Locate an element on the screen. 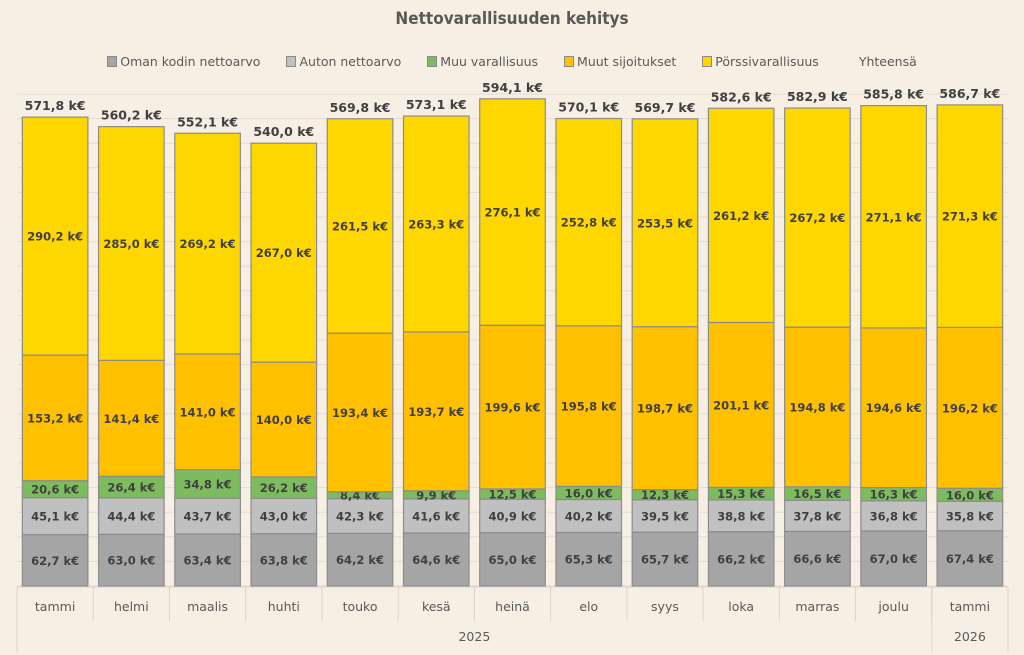 The image size is (1024, 655). data-label: 65,0 k€ is located at coordinates (512, 560).